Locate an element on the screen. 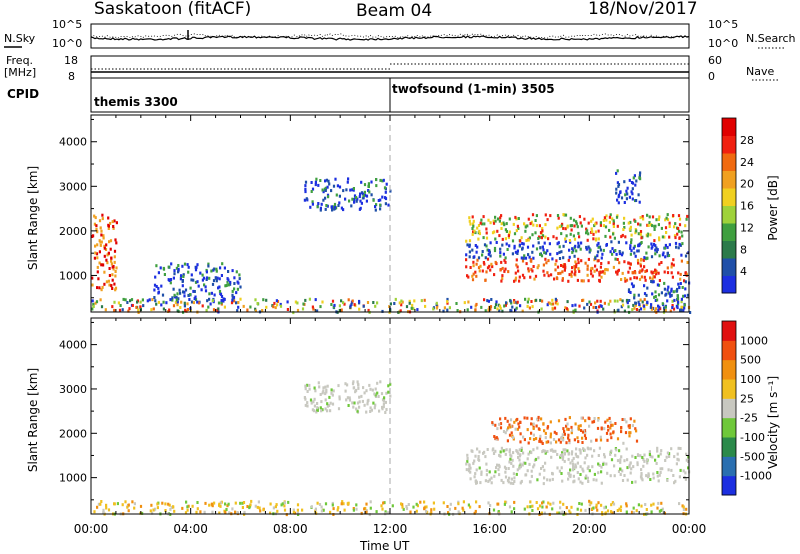 The height and width of the screenshot is (554, 800). velocity-ytick-label-1000: 1000 is located at coordinates (73, 478).